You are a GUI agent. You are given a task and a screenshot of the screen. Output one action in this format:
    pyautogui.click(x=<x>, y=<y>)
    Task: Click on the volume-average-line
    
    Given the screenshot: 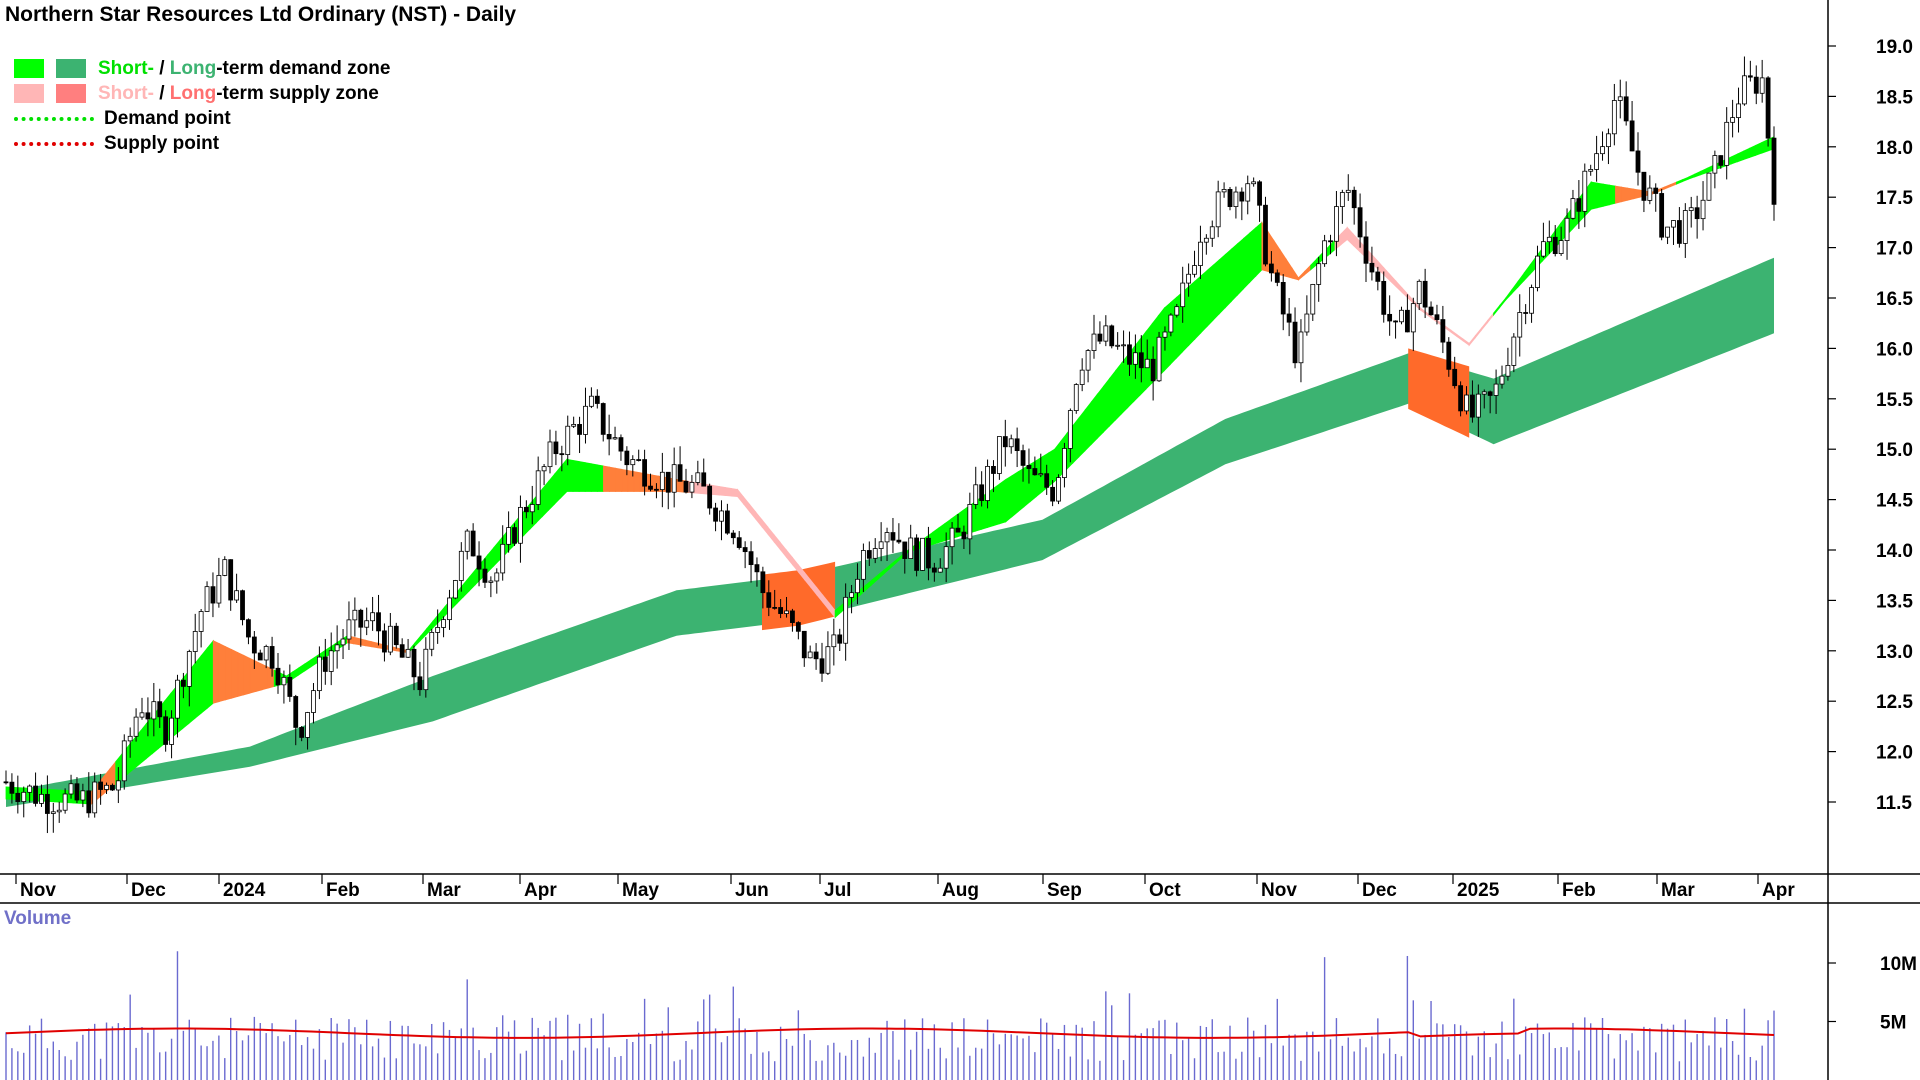 What is the action you would take?
    pyautogui.click(x=890, y=1033)
    